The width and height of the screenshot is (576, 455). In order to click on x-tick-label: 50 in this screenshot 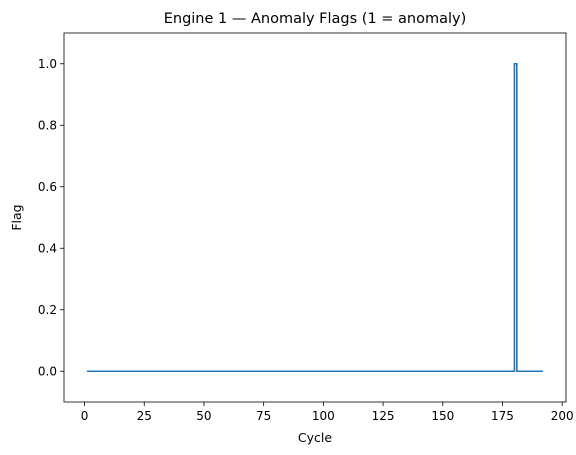, I will do `click(203, 416)`.